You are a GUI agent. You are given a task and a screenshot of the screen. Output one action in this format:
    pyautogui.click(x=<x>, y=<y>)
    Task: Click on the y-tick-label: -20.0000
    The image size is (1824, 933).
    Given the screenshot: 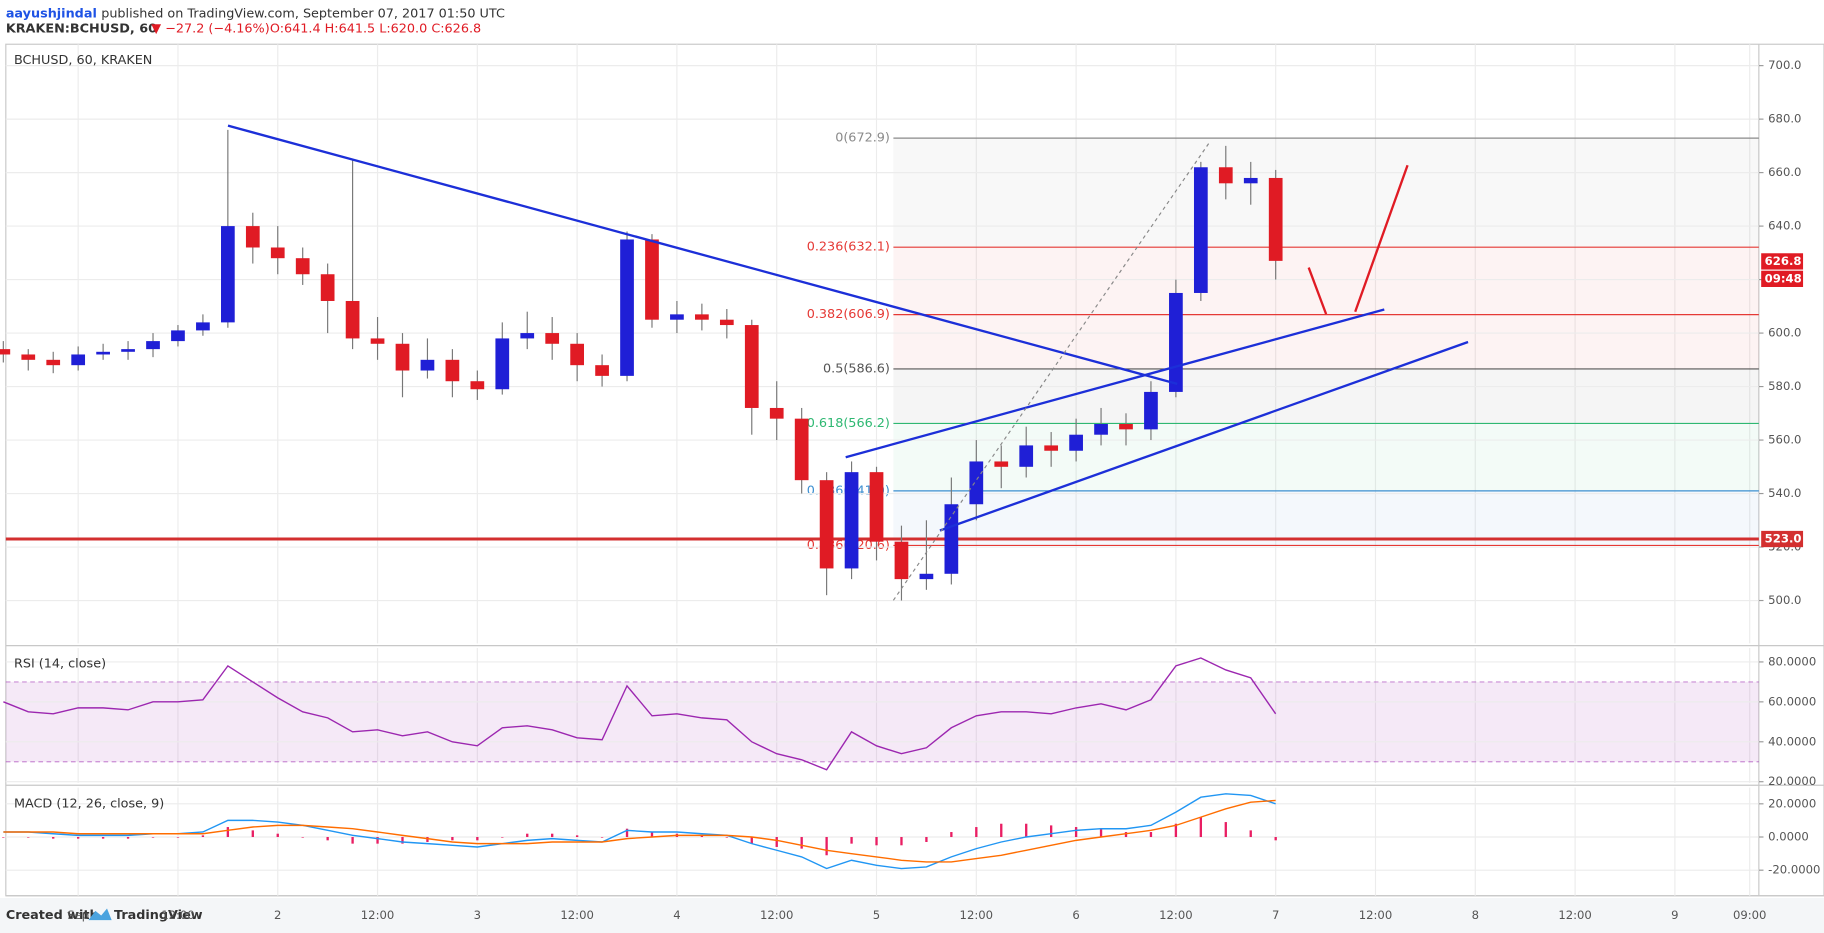 What is the action you would take?
    pyautogui.click(x=1794, y=870)
    